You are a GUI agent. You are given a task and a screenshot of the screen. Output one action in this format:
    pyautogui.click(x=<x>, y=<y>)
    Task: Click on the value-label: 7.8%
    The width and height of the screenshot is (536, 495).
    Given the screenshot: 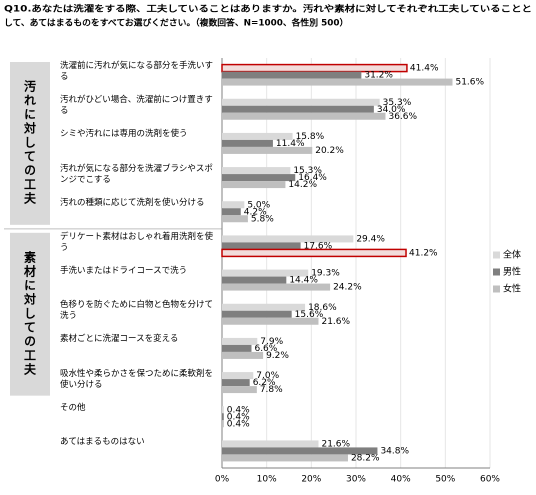 What is the action you would take?
    pyautogui.click(x=271, y=390)
    